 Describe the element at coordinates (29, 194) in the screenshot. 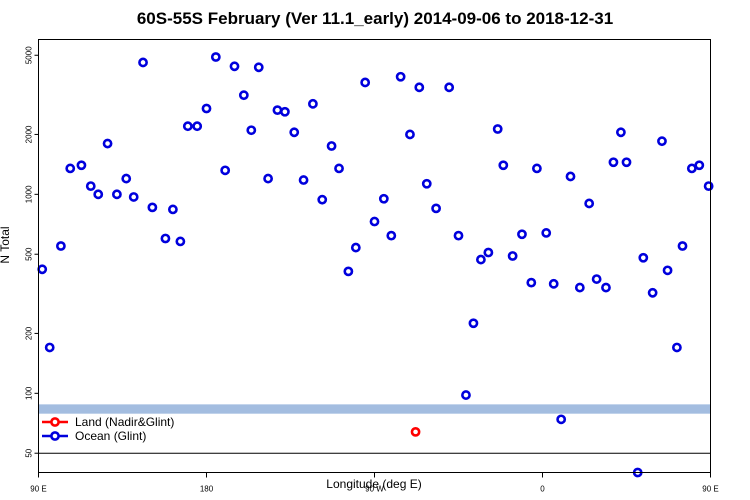

I see `y-tick-label: 1000` at that location.